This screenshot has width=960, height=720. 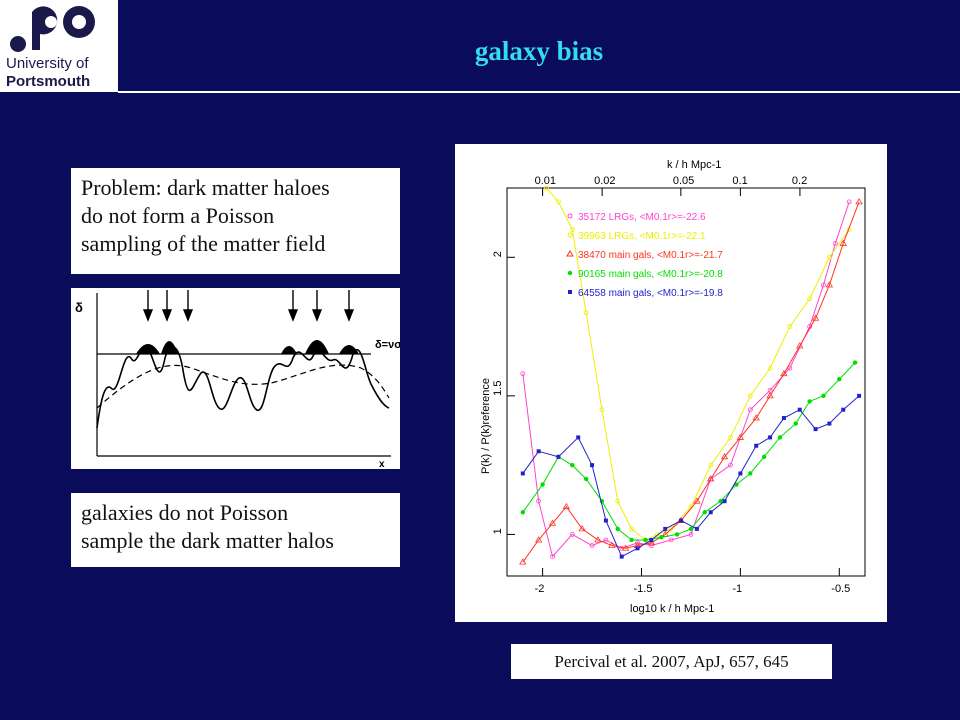 What do you see at coordinates (604, 181) in the screenshot?
I see `top-tick-label: 0.02` at bounding box center [604, 181].